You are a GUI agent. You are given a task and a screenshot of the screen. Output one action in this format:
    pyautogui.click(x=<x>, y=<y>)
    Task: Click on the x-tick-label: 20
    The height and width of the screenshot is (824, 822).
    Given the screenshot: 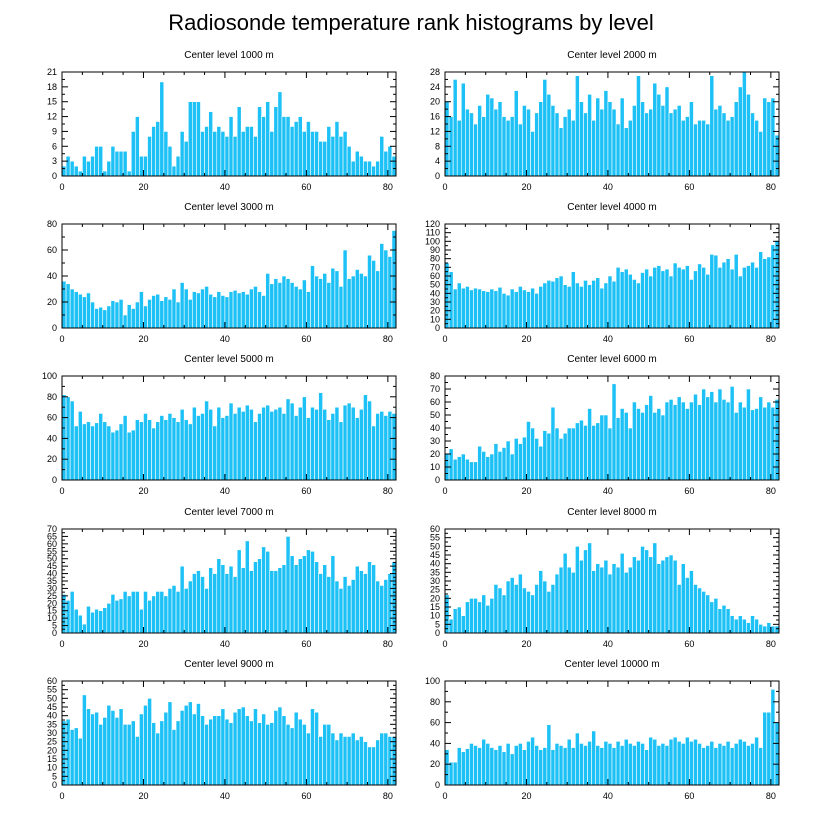 What is the action you would take?
    pyautogui.click(x=143, y=339)
    